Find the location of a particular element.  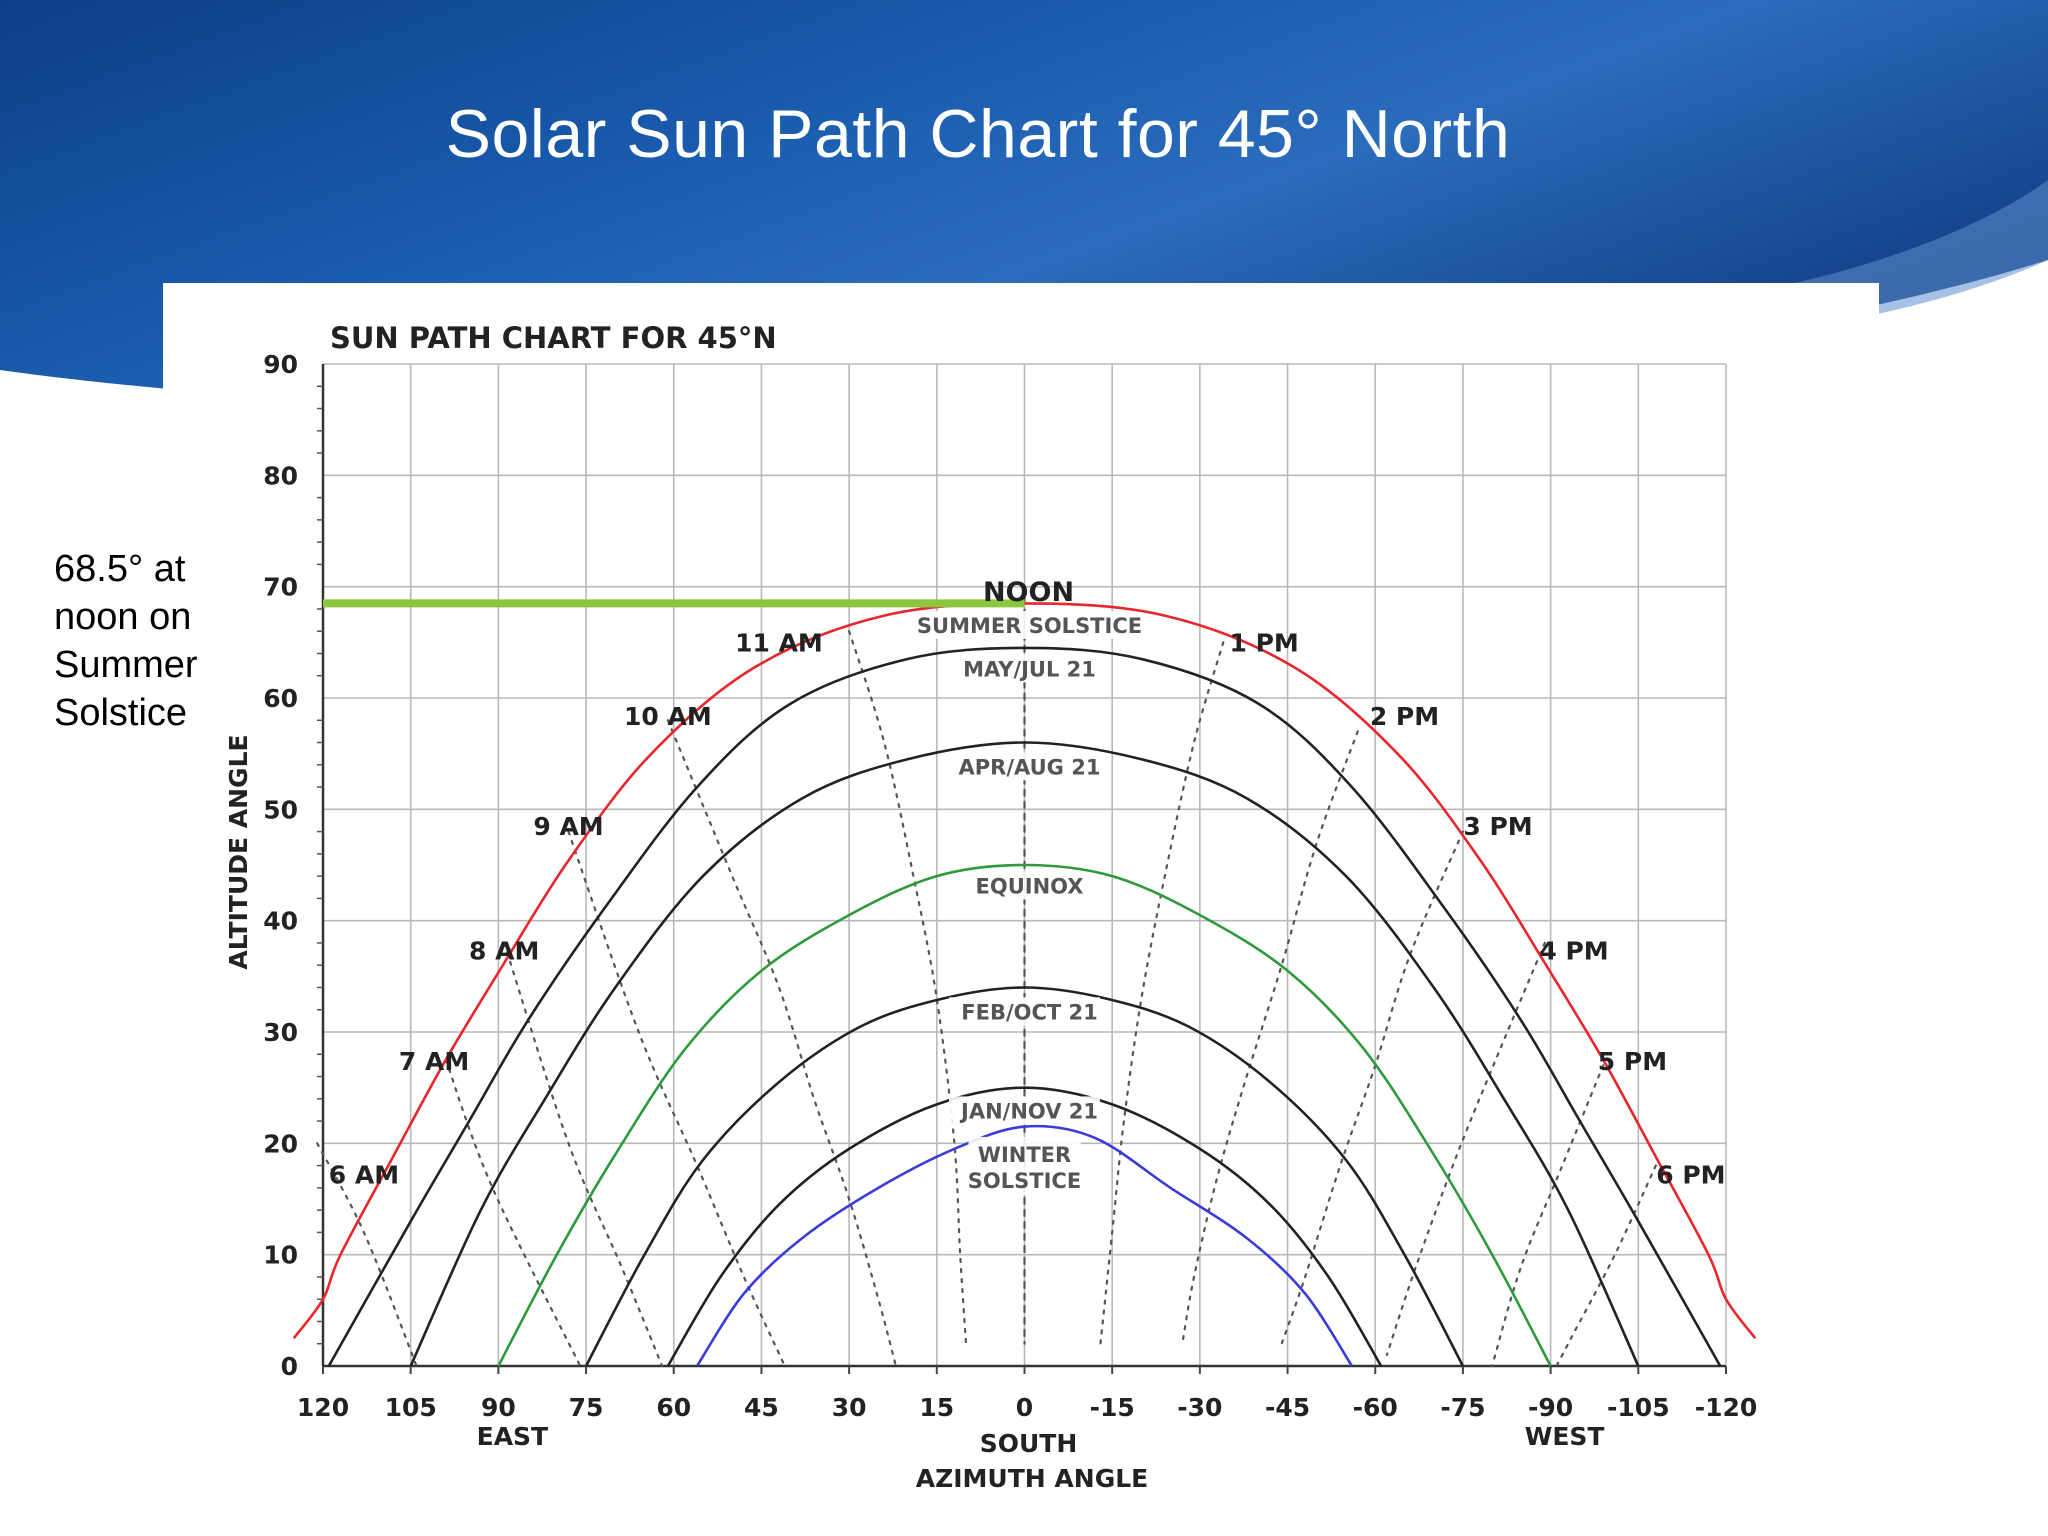

slide-title: Solar Sun Path Chart for 45° North is located at coordinates (978, 134).